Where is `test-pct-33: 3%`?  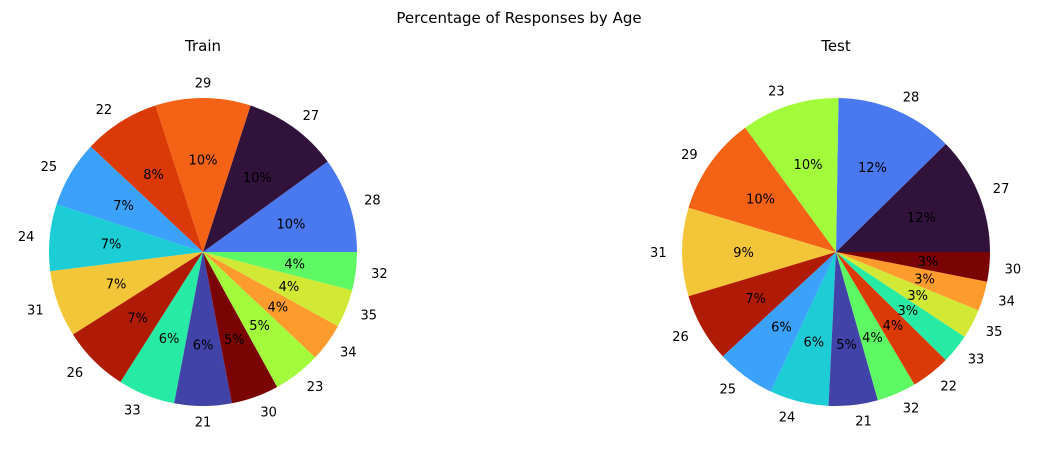 test-pct-33: 3% is located at coordinates (907, 311).